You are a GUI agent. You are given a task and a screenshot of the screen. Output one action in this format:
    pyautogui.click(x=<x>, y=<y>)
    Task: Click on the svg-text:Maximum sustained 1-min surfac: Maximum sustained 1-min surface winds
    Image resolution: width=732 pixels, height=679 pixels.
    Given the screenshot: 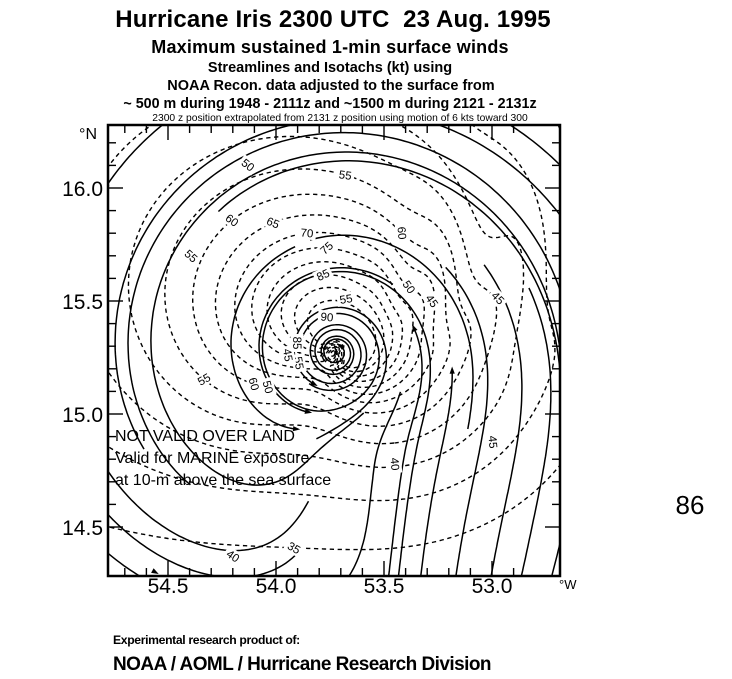 What is the action you would take?
    pyautogui.click(x=330, y=47)
    